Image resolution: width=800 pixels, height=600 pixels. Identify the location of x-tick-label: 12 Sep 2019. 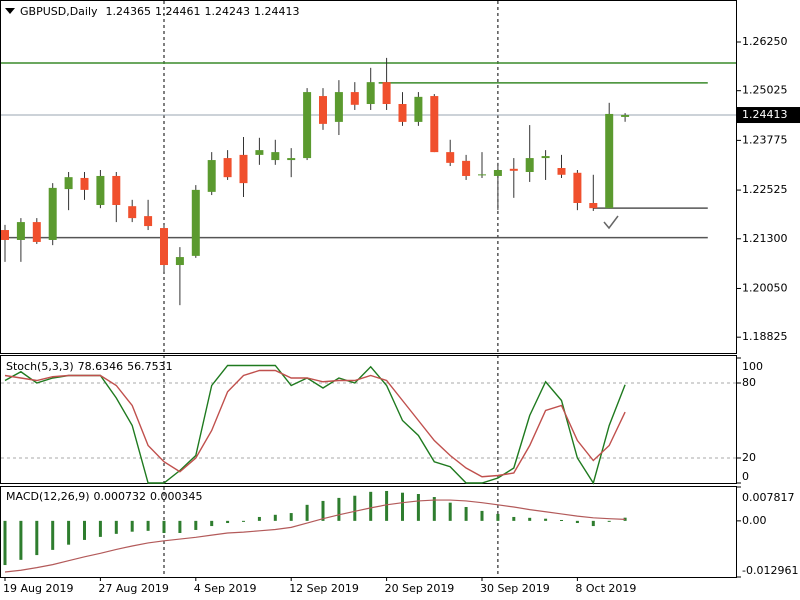
(324, 588).